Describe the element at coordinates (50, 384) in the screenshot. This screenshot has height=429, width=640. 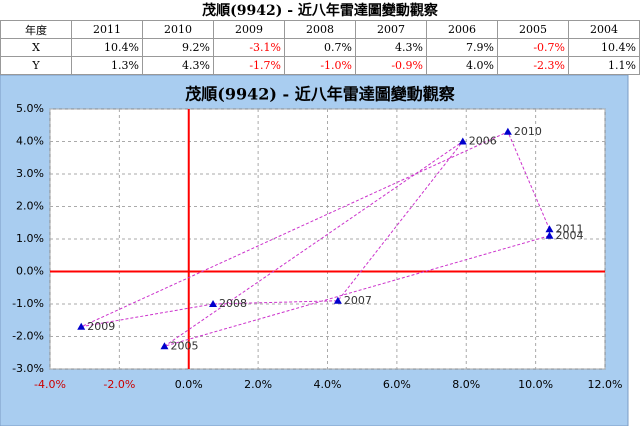
I see `x-tick-label: -4.0%` at that location.